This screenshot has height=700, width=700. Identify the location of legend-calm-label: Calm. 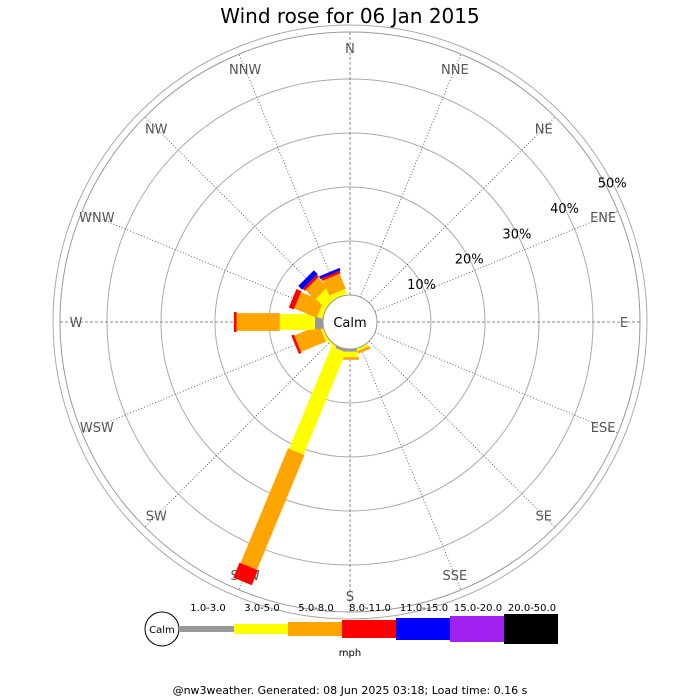
(162, 630).